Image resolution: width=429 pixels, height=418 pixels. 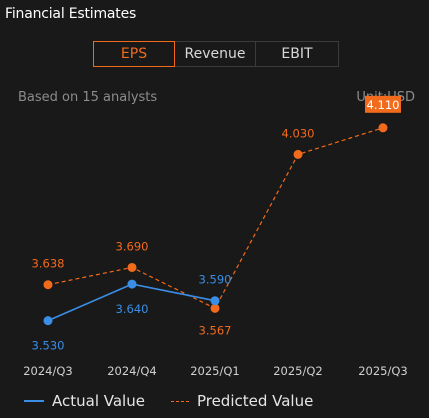 What do you see at coordinates (255, 401) in the screenshot?
I see `legend-predicted-label: Predicted Value` at bounding box center [255, 401].